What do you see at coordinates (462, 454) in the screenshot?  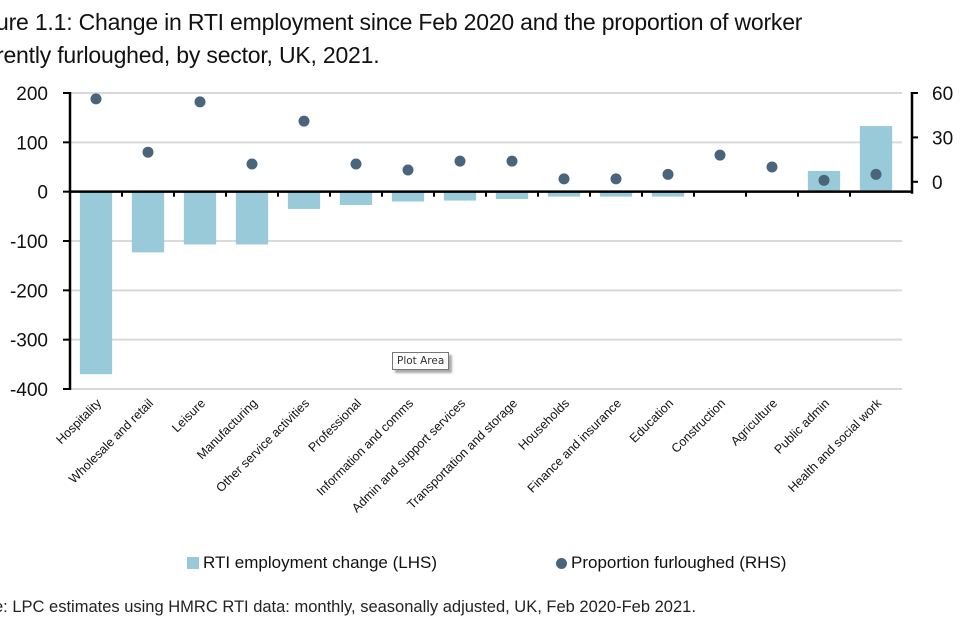 I see `category-label: Transportation and storage` at bounding box center [462, 454].